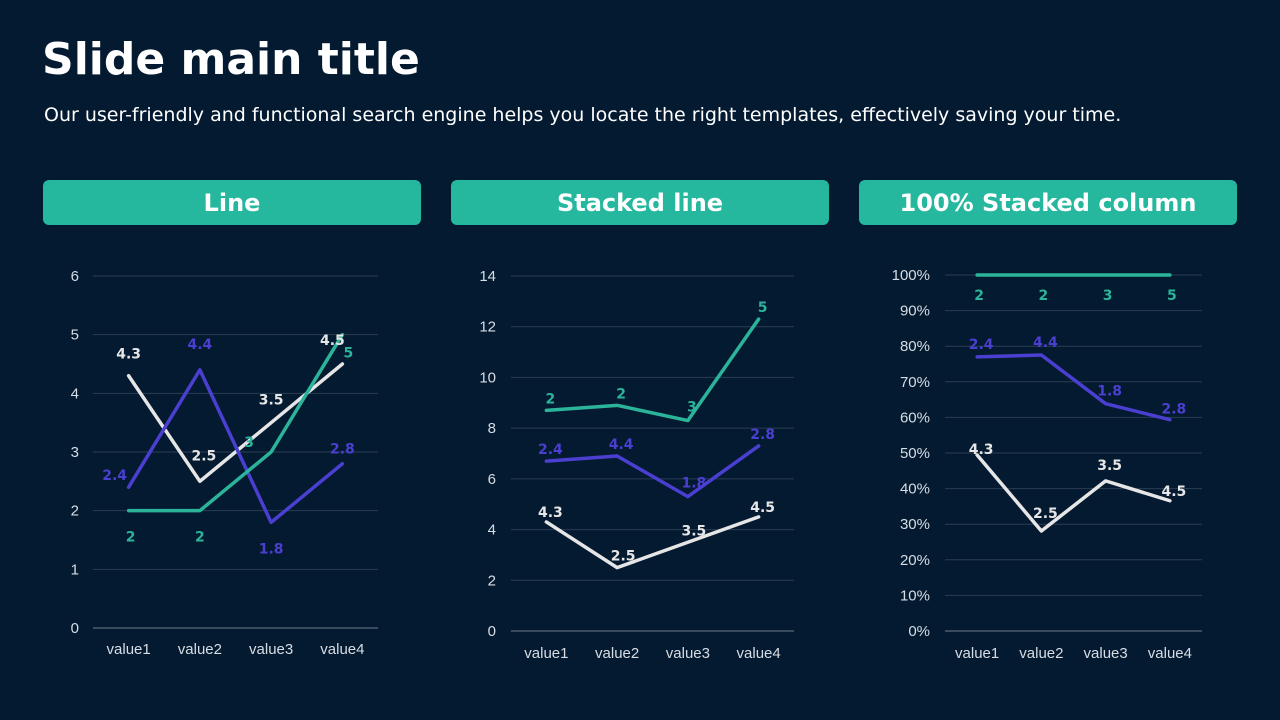 This screenshot has height=720, width=1280. What do you see at coordinates (915, 453) in the screenshot?
I see `y-tick-label: 50%` at bounding box center [915, 453].